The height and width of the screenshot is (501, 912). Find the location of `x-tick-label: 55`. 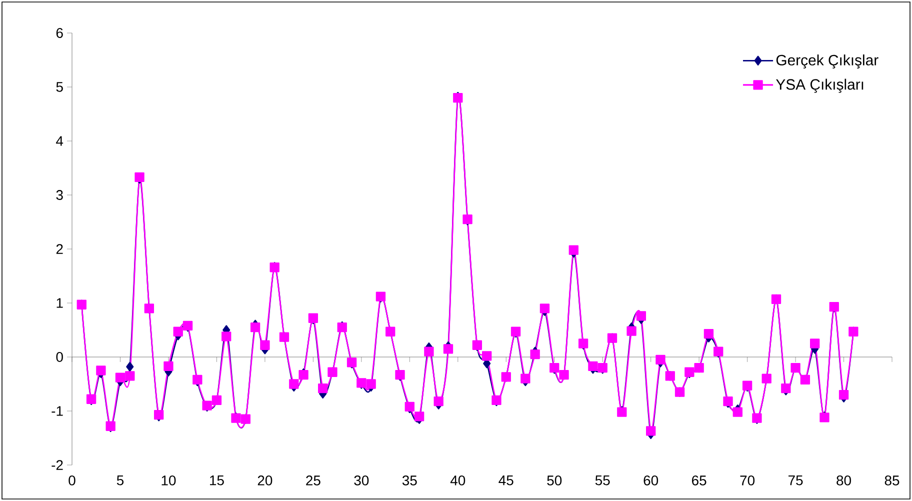

x-tick-label: 55 is located at coordinates (602, 481).